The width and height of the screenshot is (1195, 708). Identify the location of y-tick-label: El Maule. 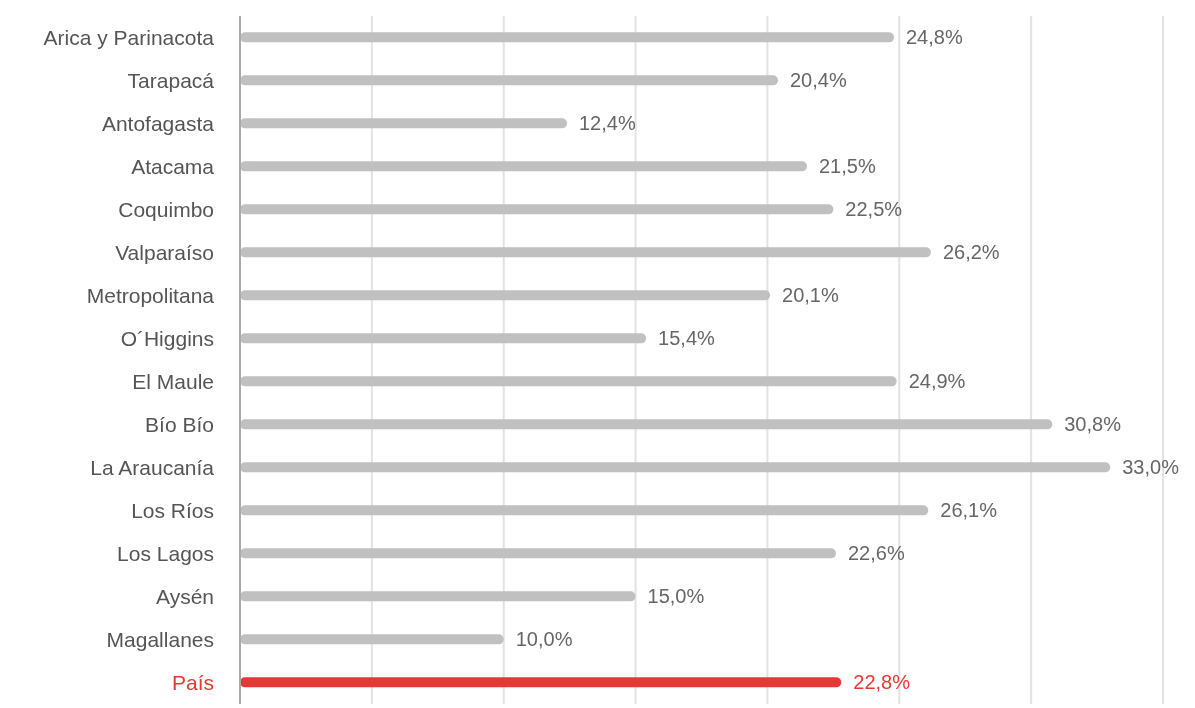
(173, 381).